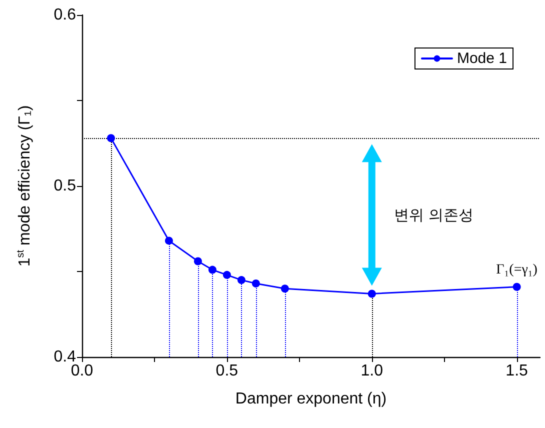 The image size is (545, 428). I want to click on x-tick-label: 1.0, so click(372, 371).